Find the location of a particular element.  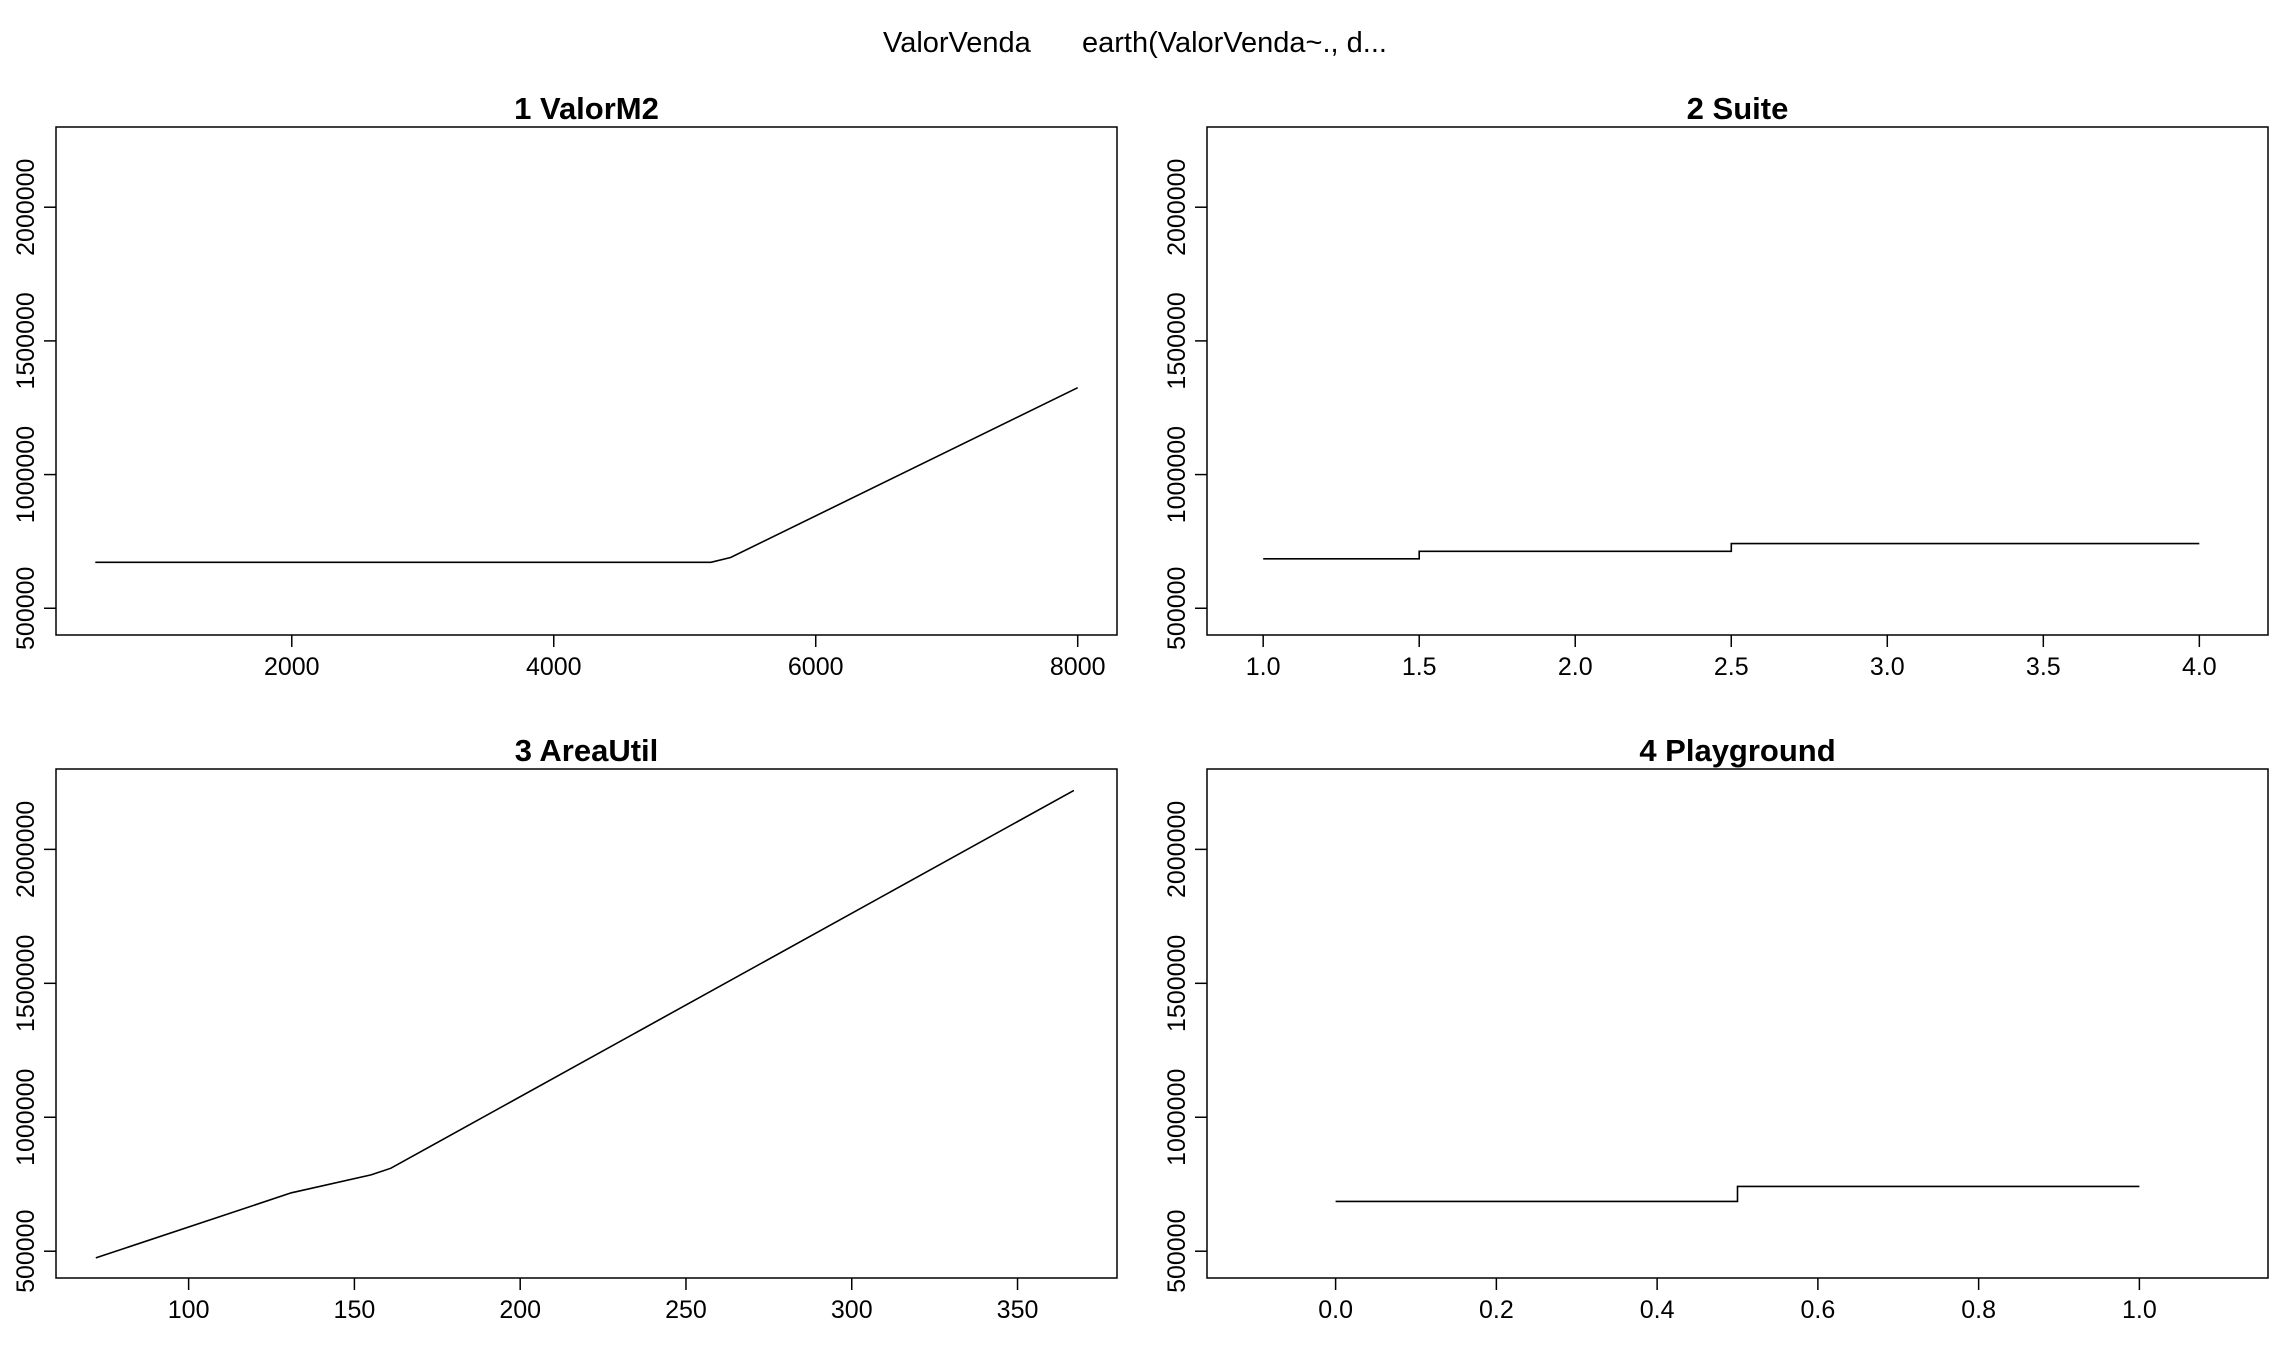

panel-title: 1 ValorM2 is located at coordinates (586, 108).